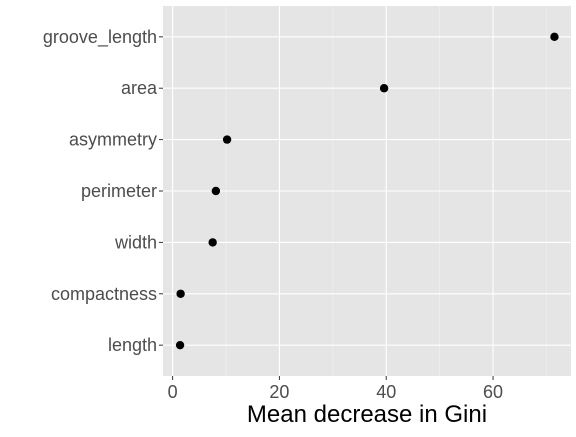 The height and width of the screenshot is (437, 576). I want to click on x-axis-title: Mean decrease in Gini, so click(367, 414).